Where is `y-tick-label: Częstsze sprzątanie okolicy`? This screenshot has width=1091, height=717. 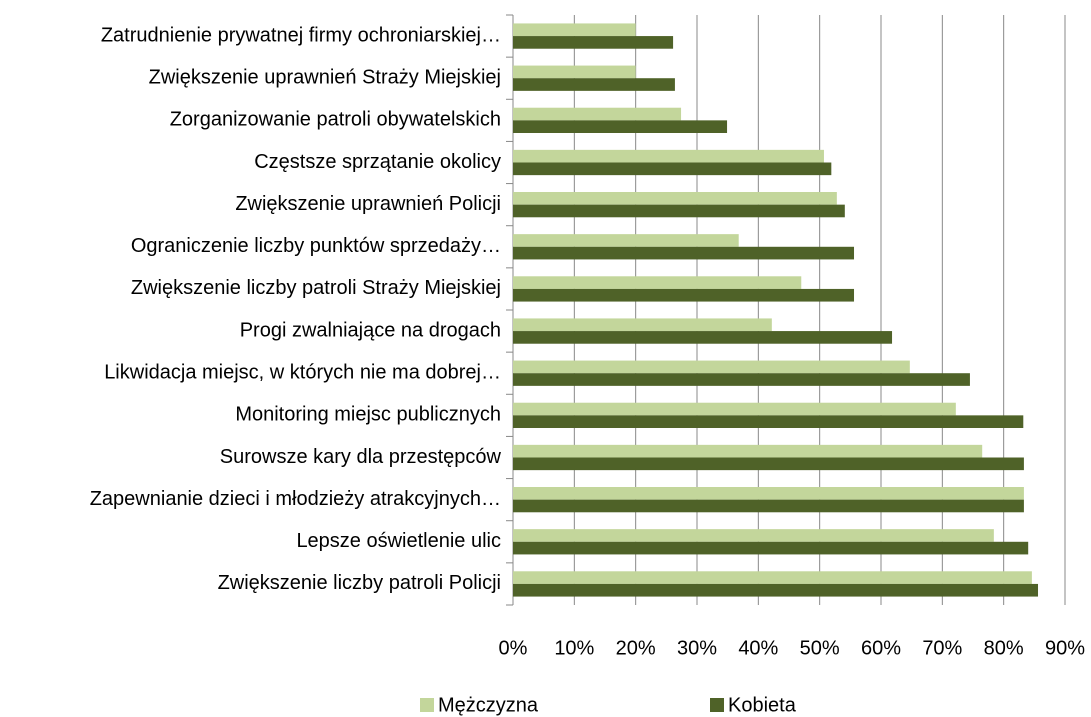 y-tick-label: Częstsze sprzątanie okolicy is located at coordinates (377, 162).